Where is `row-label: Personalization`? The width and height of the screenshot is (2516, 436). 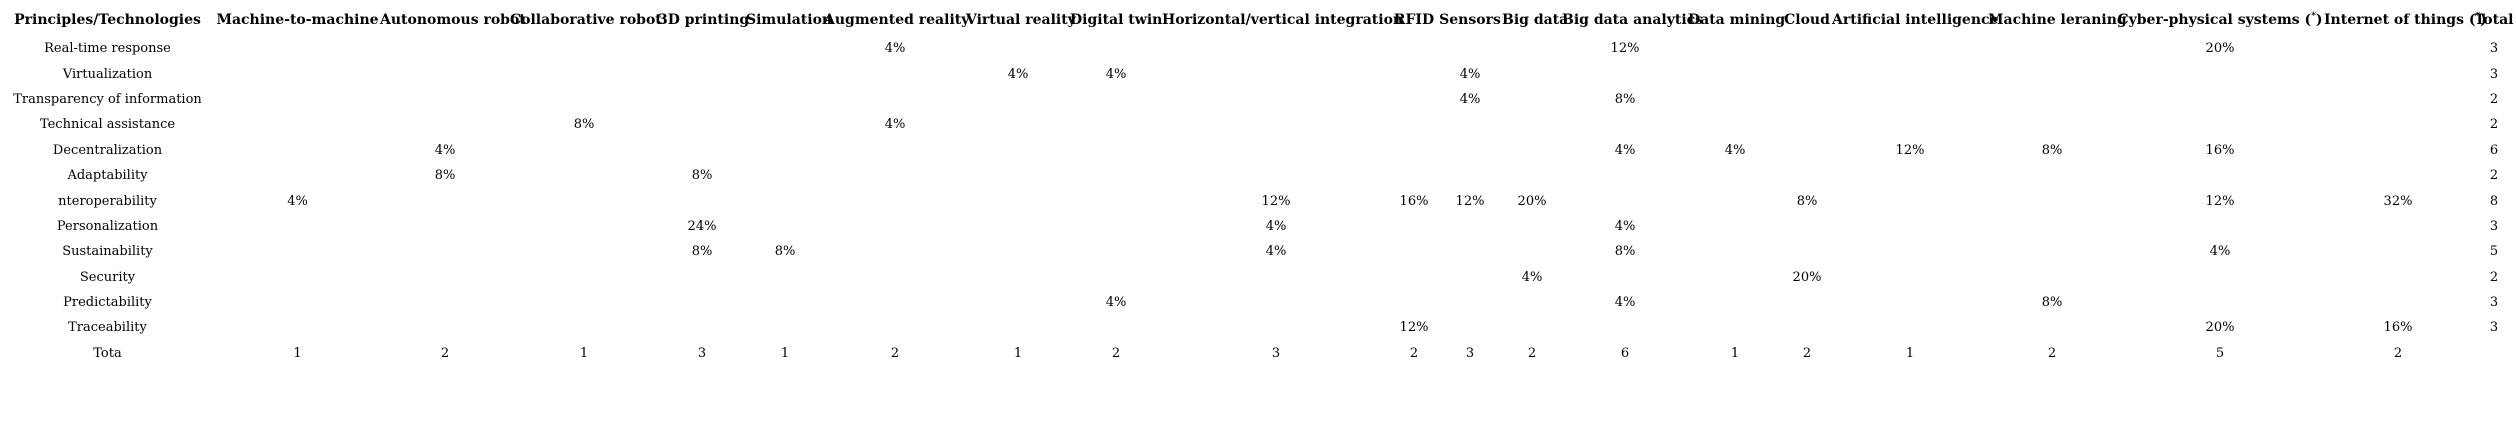 row-label: Personalization is located at coordinates (107, 226).